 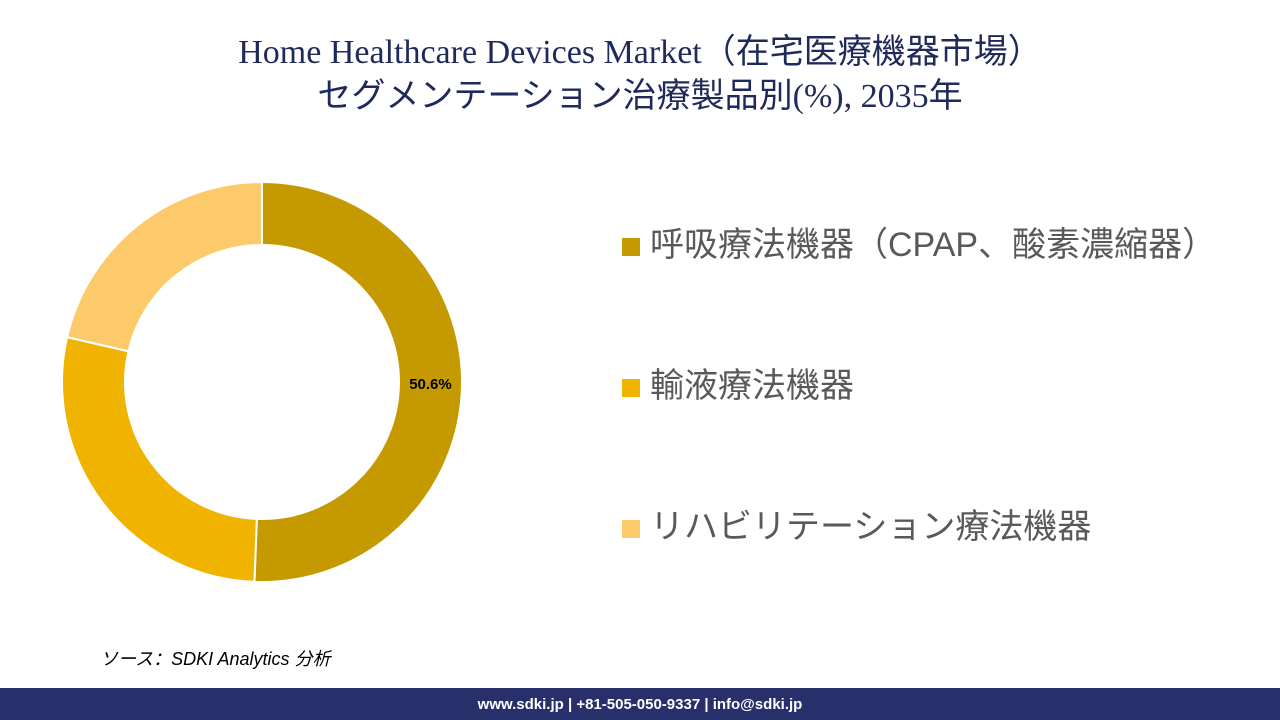 What do you see at coordinates (216, 659) in the screenshot?
I see `source: ソース：SDKI Analytics 分析` at bounding box center [216, 659].